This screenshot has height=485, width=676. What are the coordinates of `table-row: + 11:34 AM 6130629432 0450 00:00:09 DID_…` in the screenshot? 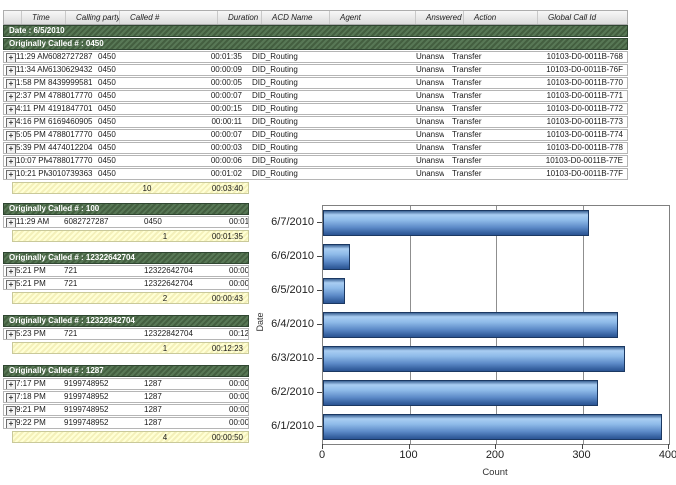 It's located at (315, 70).